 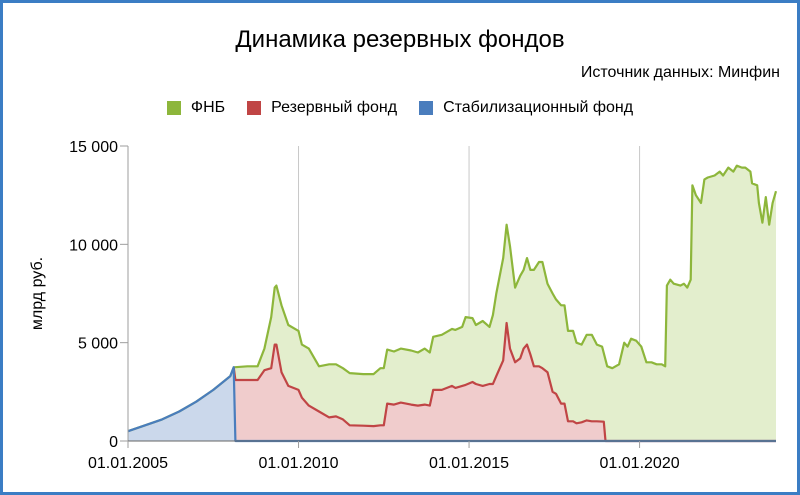 What do you see at coordinates (98, 344) in the screenshot?
I see `y-tick-label: 5 000` at bounding box center [98, 344].